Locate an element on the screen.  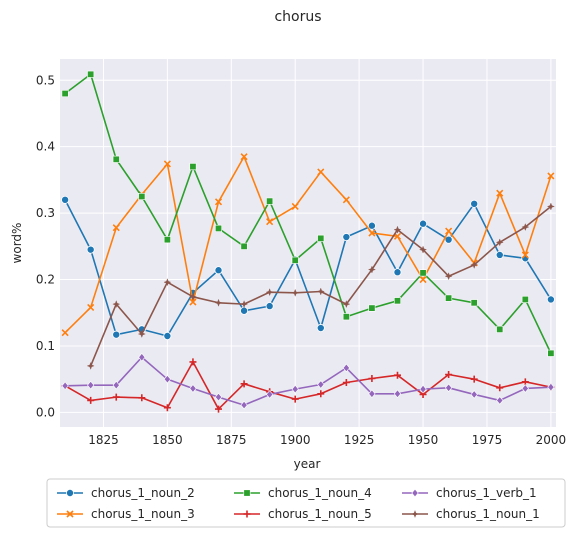
legend-item: chorus_1_noun_5 is located at coordinates (303, 514).